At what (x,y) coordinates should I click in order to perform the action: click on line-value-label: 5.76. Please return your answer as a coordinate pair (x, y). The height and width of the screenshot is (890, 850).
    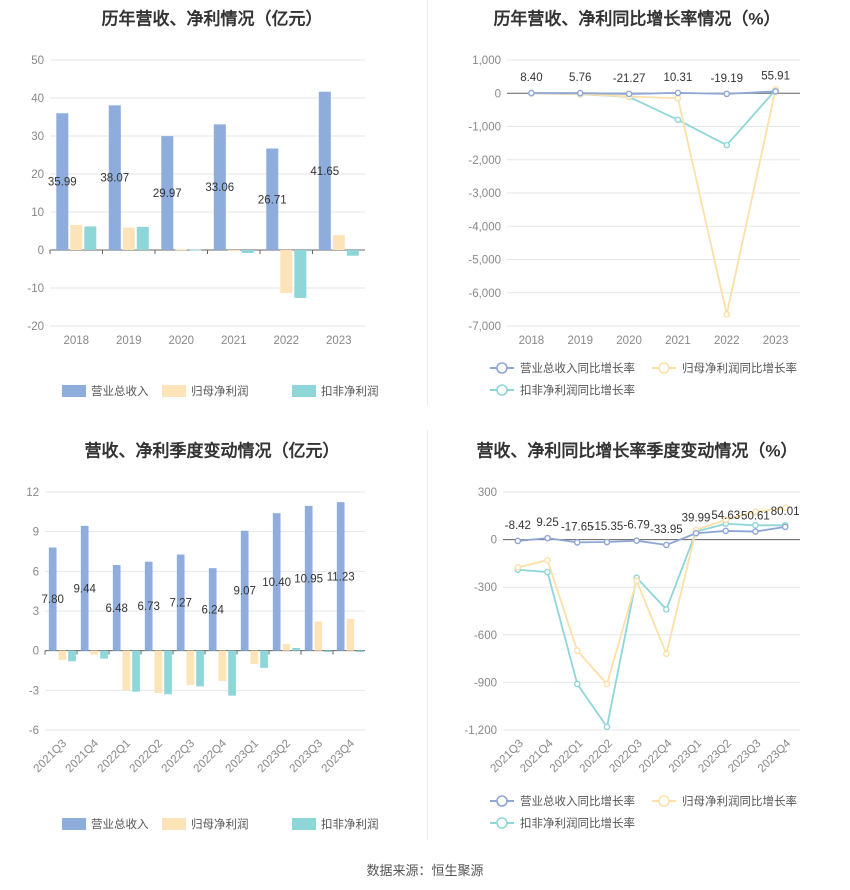
    Looking at the image, I should click on (580, 78).